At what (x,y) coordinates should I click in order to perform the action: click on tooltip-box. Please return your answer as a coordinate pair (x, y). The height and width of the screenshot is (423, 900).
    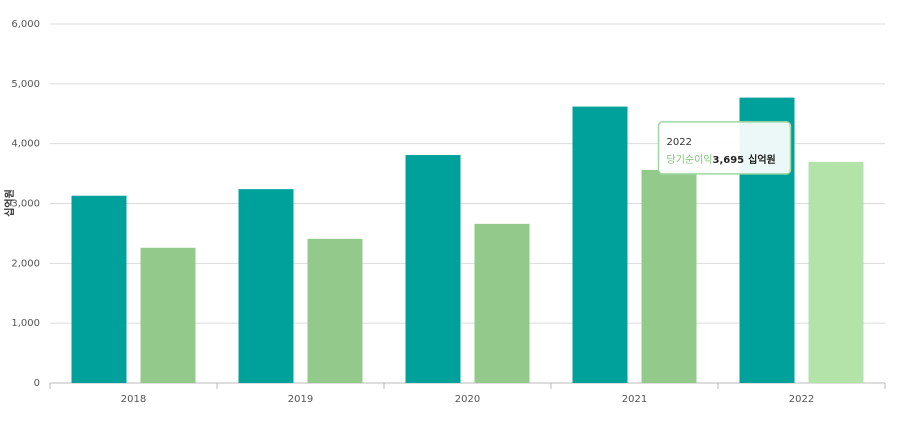
    Looking at the image, I should click on (724, 148).